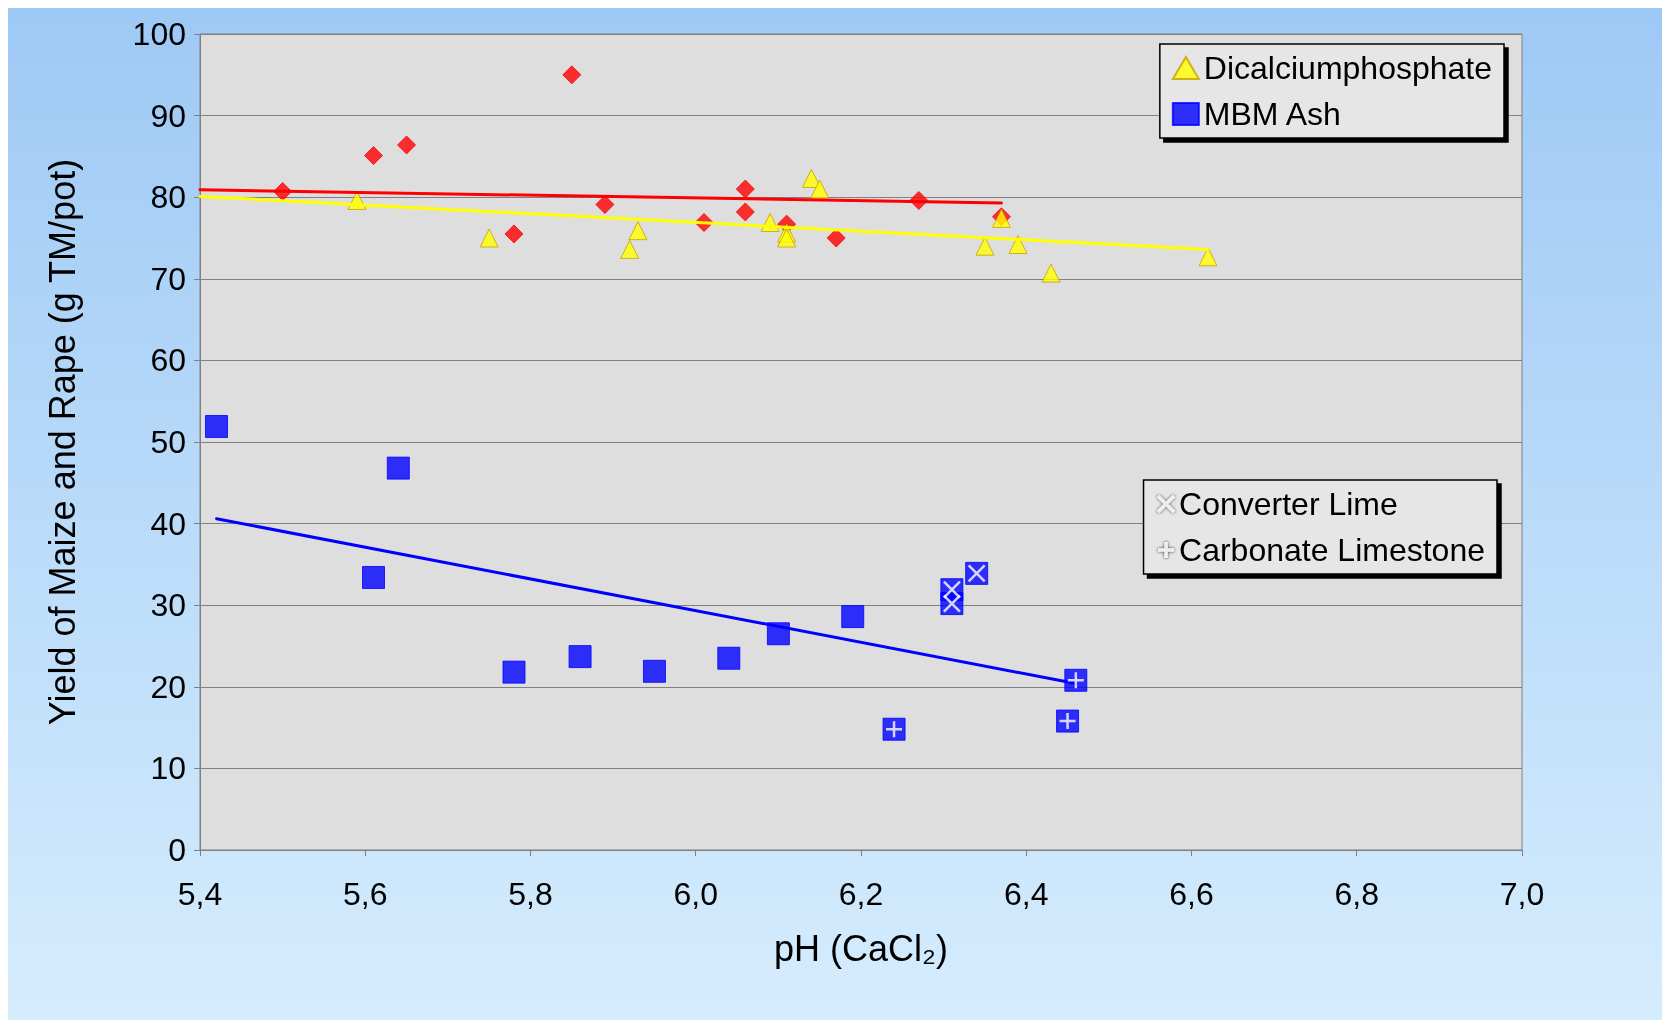  I want to click on legend-label: Converter Lime, so click(1288, 504).